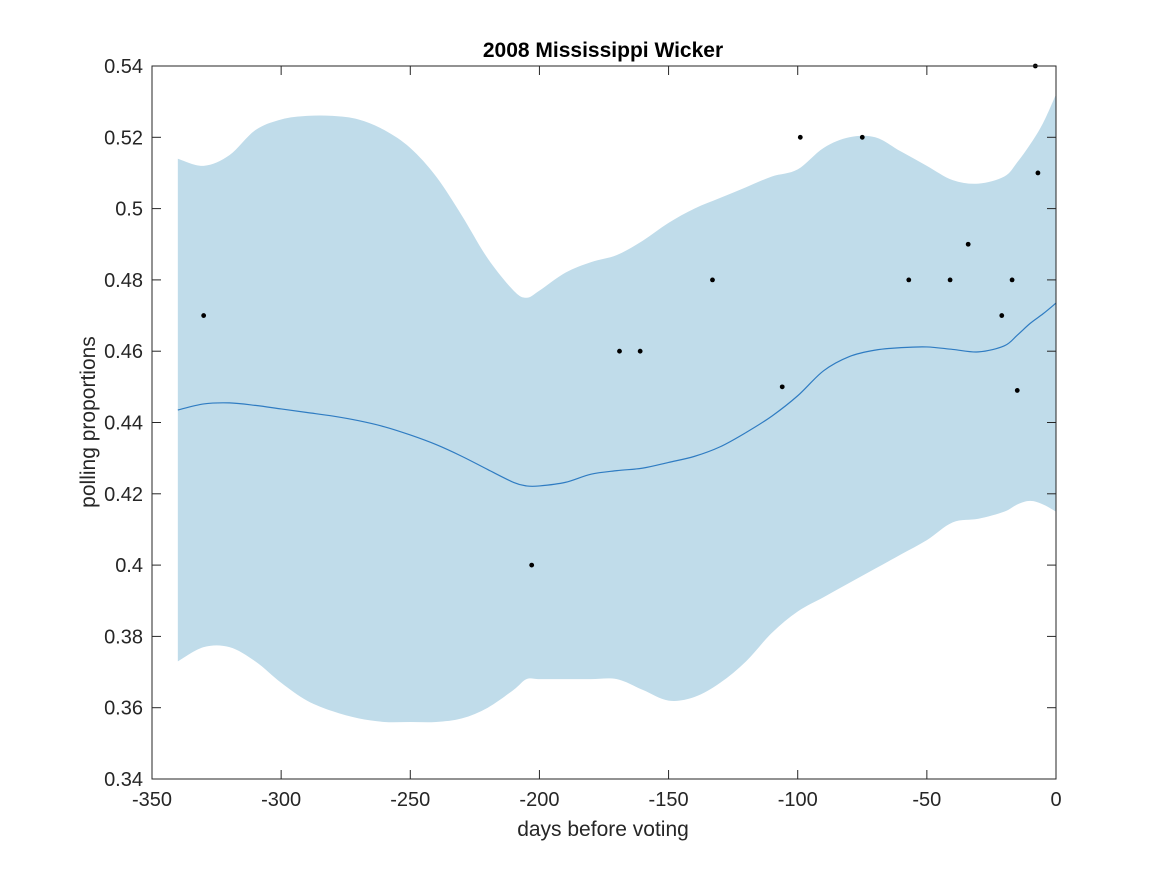 The image size is (1167, 880). Describe the element at coordinates (123, 709) in the screenshot. I see `y-tick-label: 0.36` at that location.